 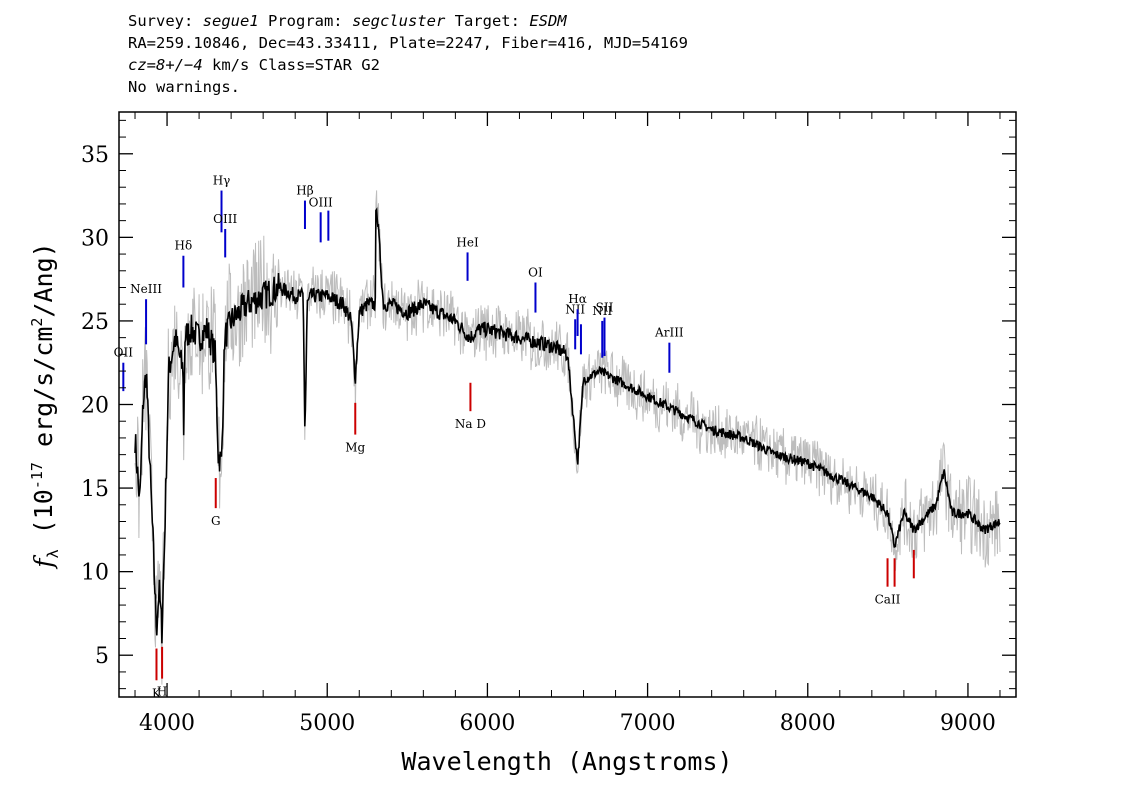 What do you see at coordinates (304, 191) in the screenshot?
I see `emission-line-label: Hβ` at bounding box center [304, 191].